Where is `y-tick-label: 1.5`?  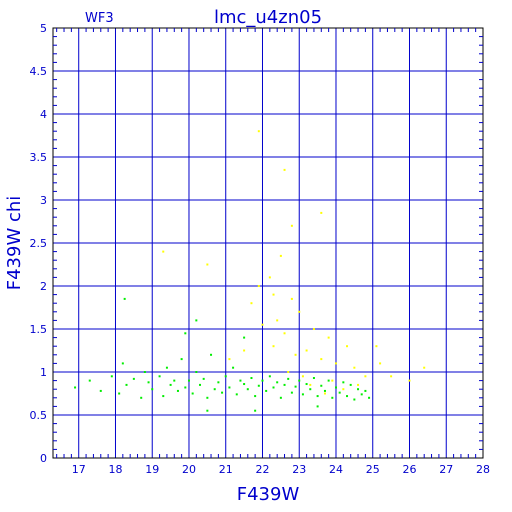 y-tick-label: 1.5 is located at coordinates (39, 329).